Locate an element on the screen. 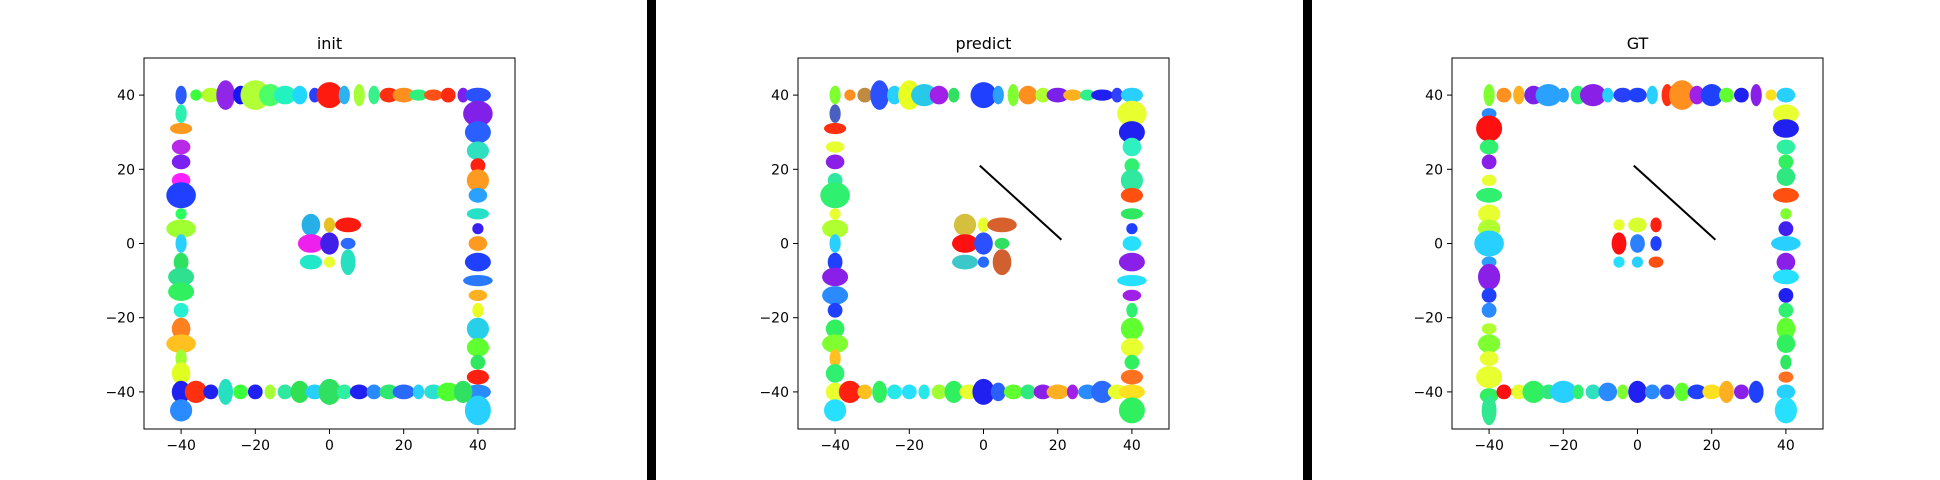  x-tick-label: −40 is located at coordinates (181, 446).